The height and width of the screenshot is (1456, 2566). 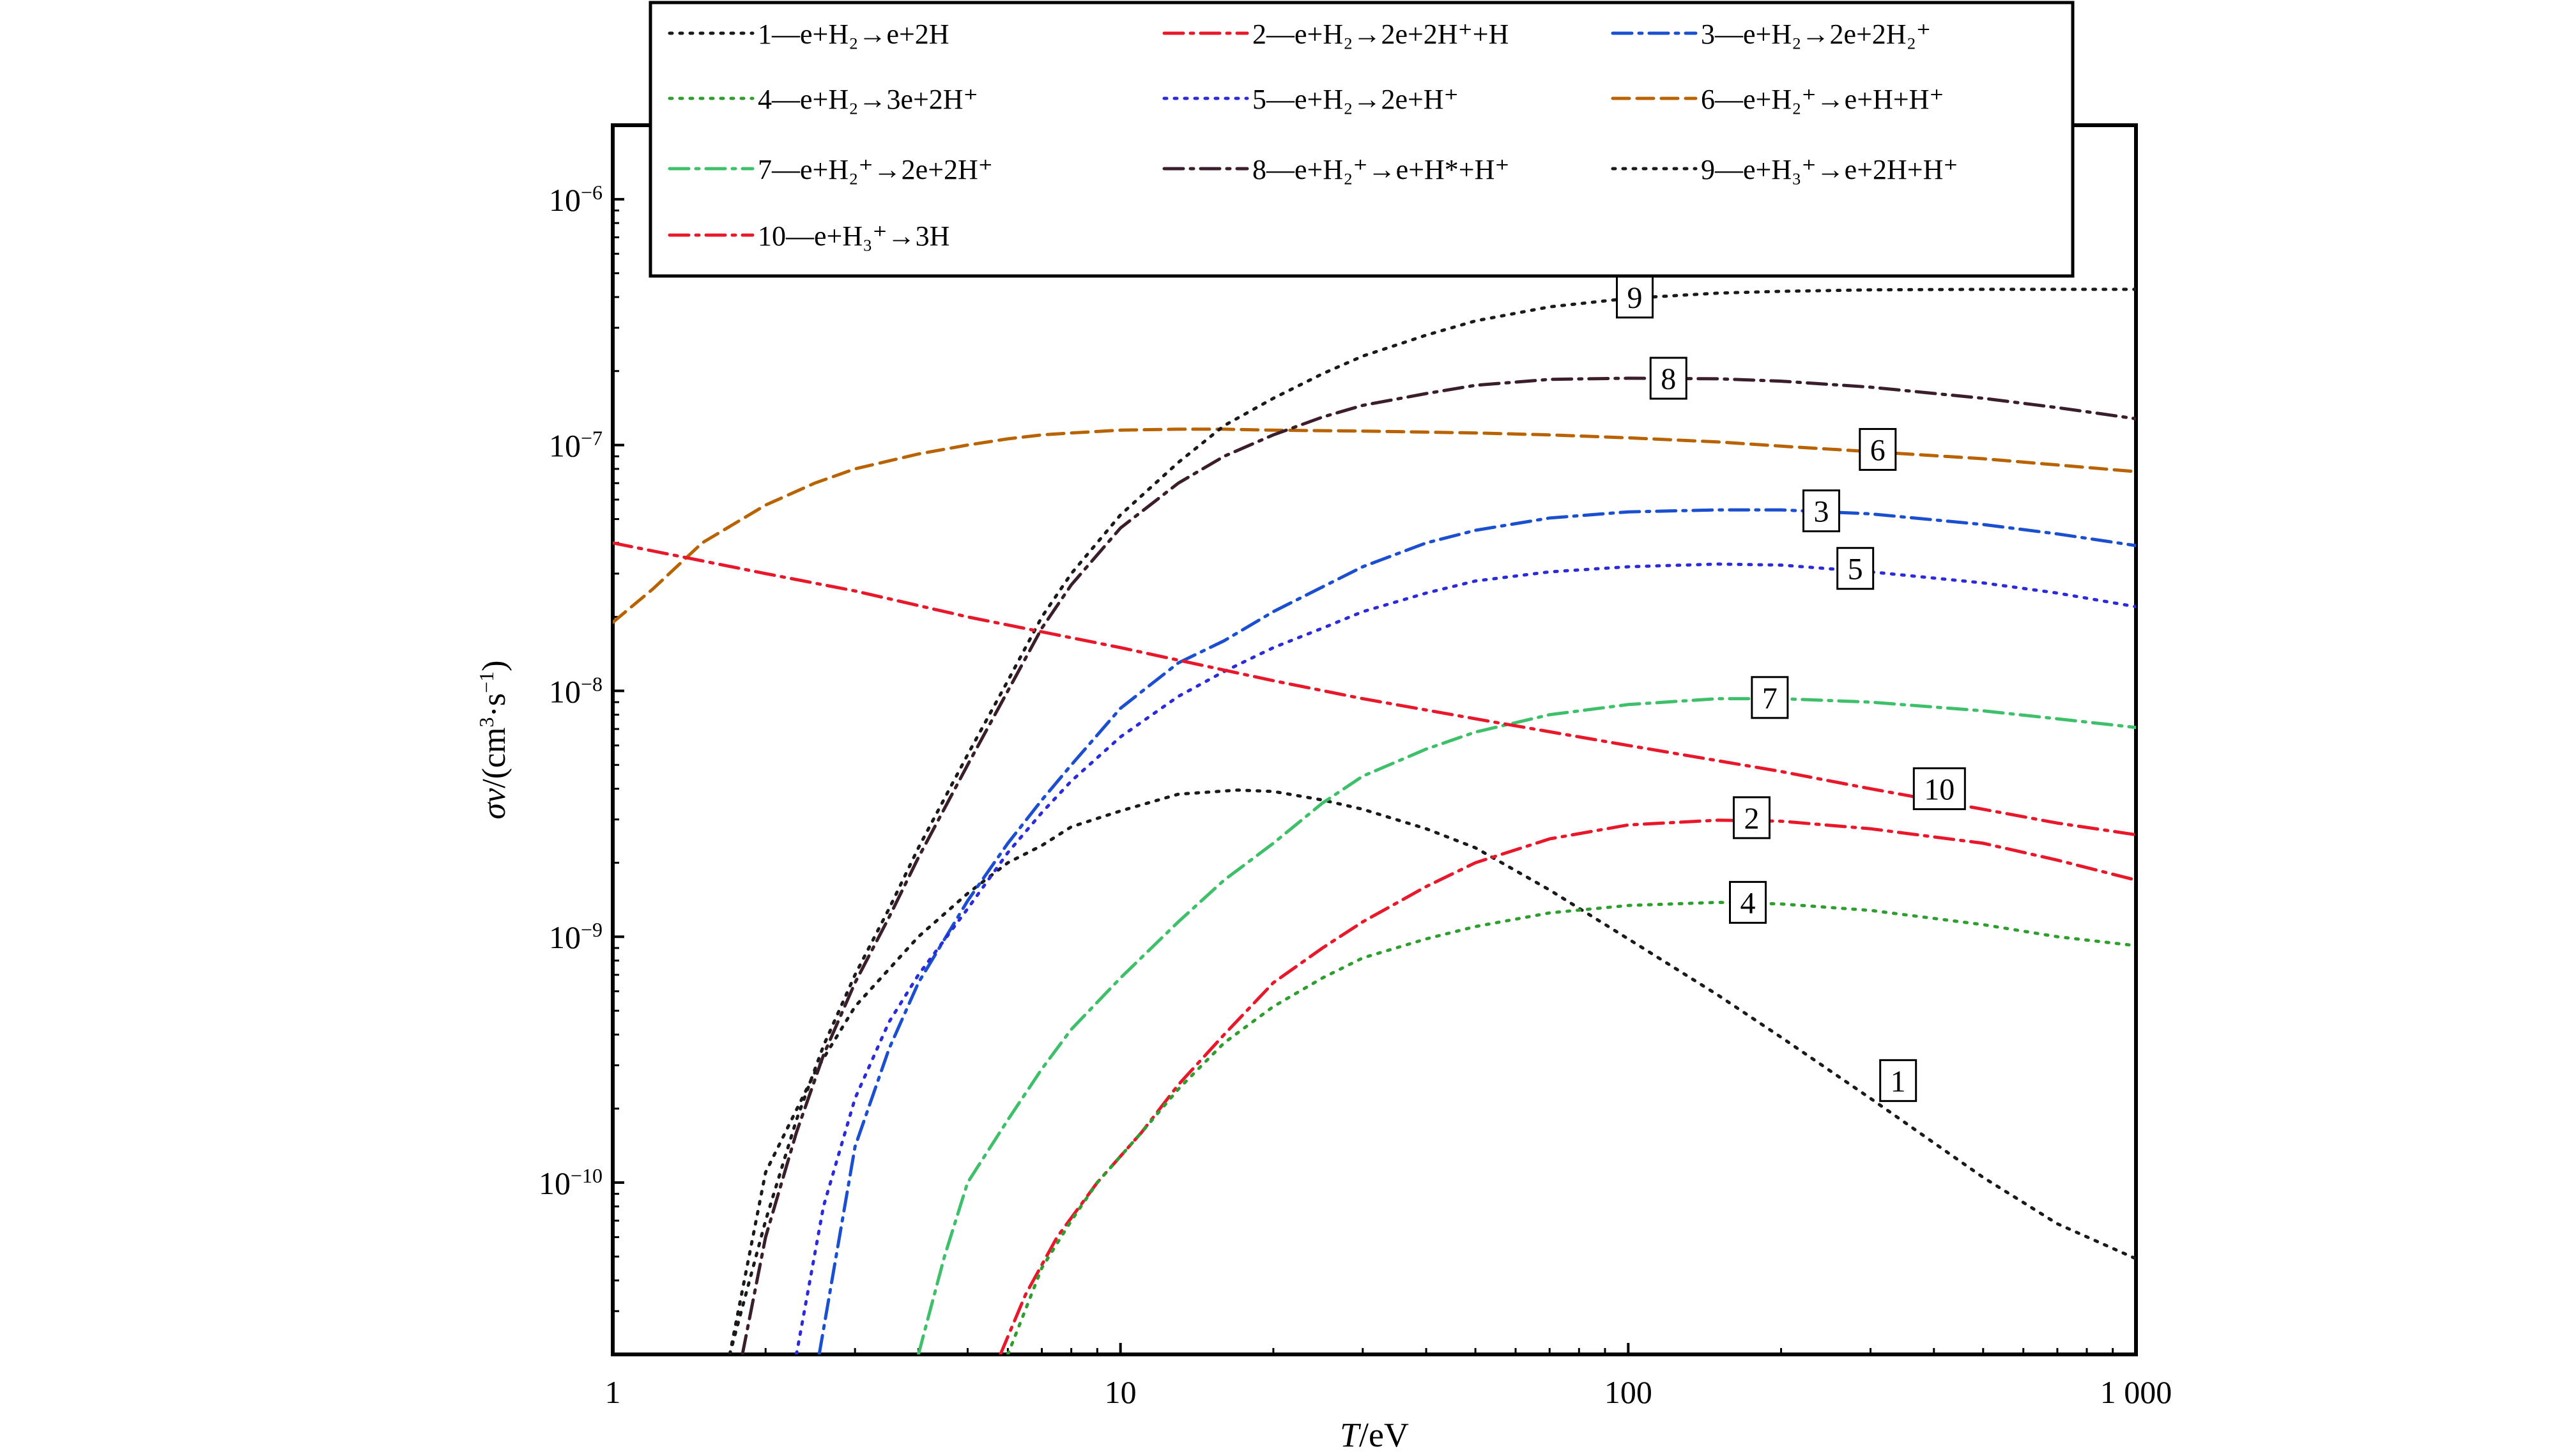 I want to click on curve-label-4: 4, so click(x=1748, y=902).